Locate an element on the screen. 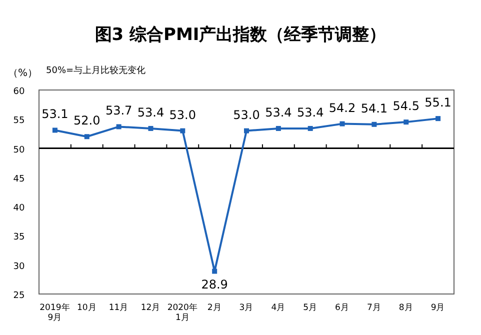  x-tick-label: 2020年 1月 is located at coordinates (182, 313).